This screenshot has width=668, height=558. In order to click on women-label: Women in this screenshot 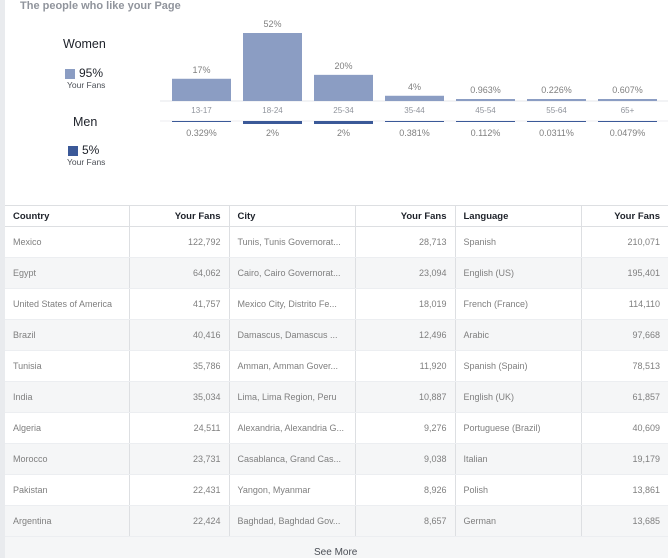, I will do `click(84, 44)`.